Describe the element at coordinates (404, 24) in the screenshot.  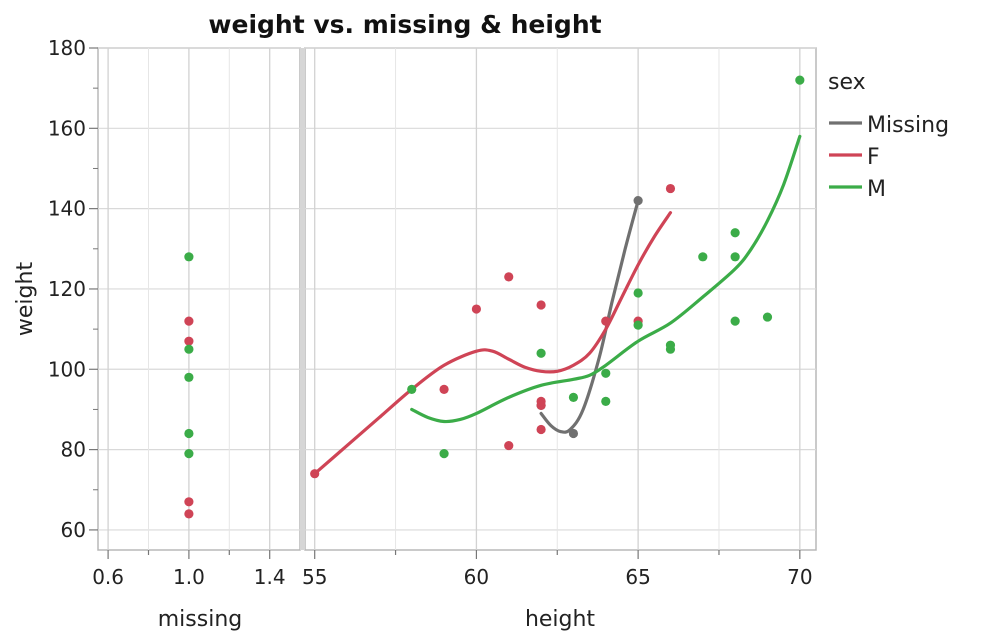
I see `chart-title: weight vs. missing & height` at that location.